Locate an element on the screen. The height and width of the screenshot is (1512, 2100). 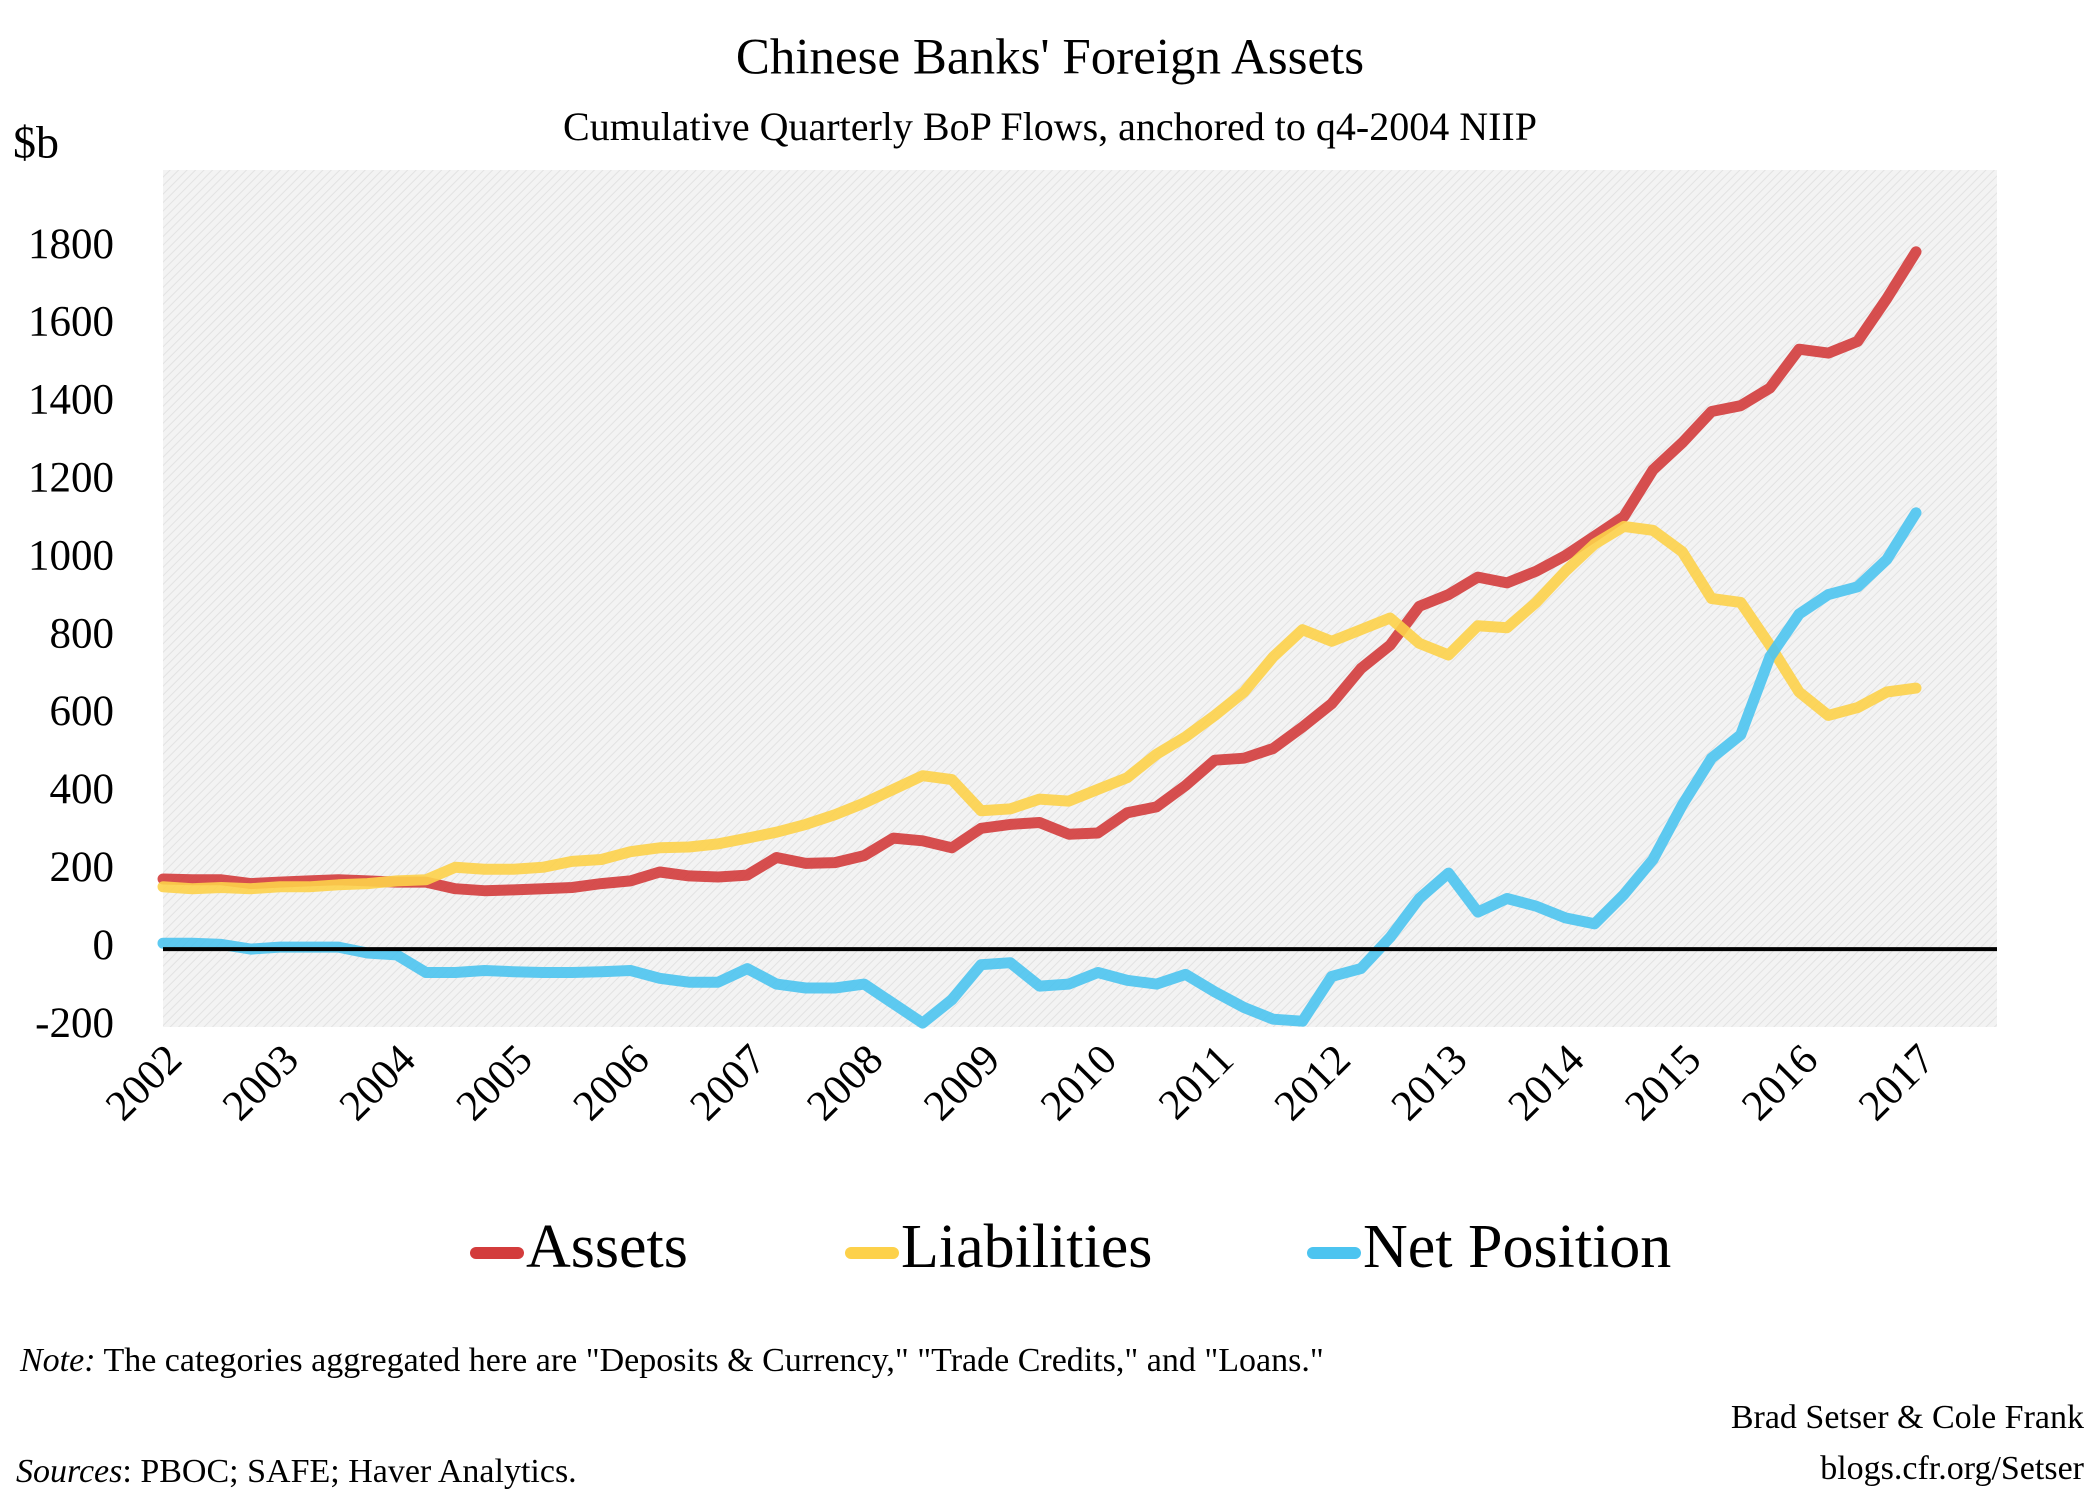
sources: Sources: PBOC; SAFE; Haver Analytics. is located at coordinates (296, 1471).